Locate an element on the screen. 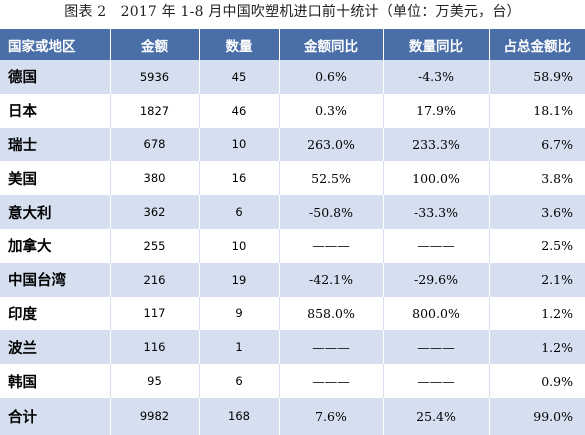 The image size is (585, 435). table-row: 印度 117 9 858.0% 800.0% 1.2% is located at coordinates (292, 313).